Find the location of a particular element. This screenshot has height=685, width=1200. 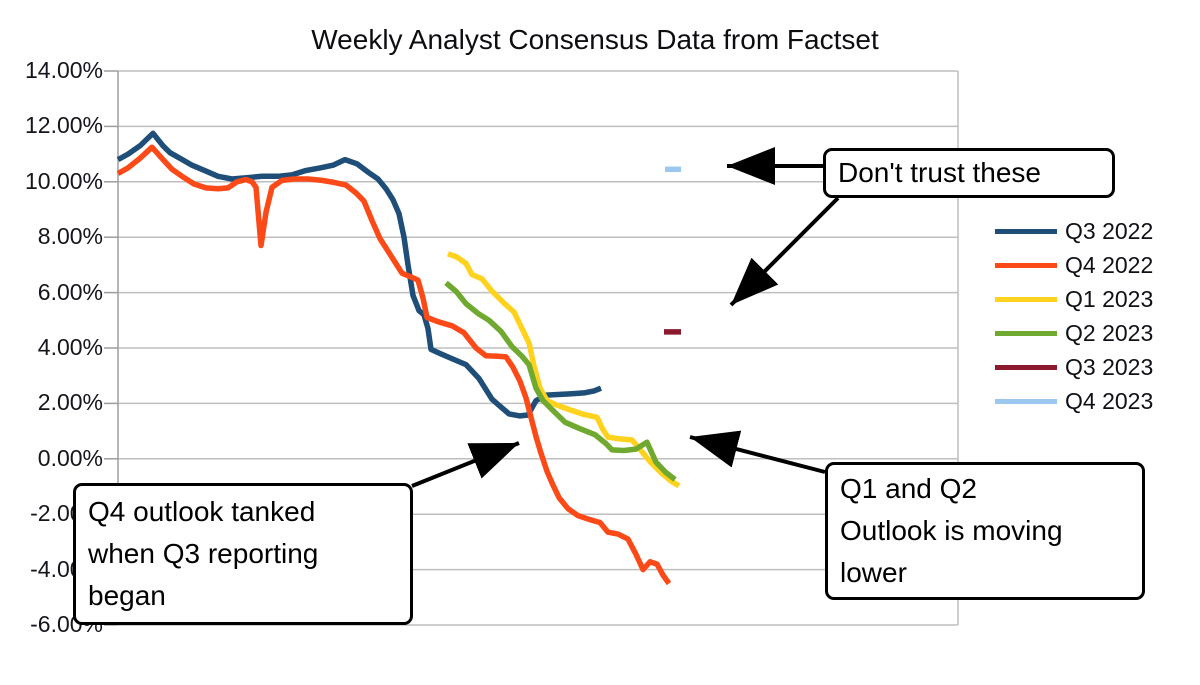

callout-text: Q4 outlook tanked is located at coordinates (202, 511).